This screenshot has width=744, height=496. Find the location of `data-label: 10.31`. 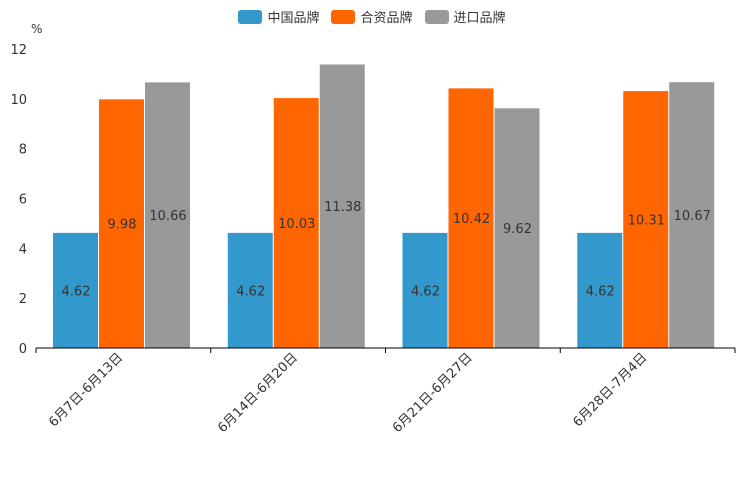

data-label: 10.31 is located at coordinates (646, 221).